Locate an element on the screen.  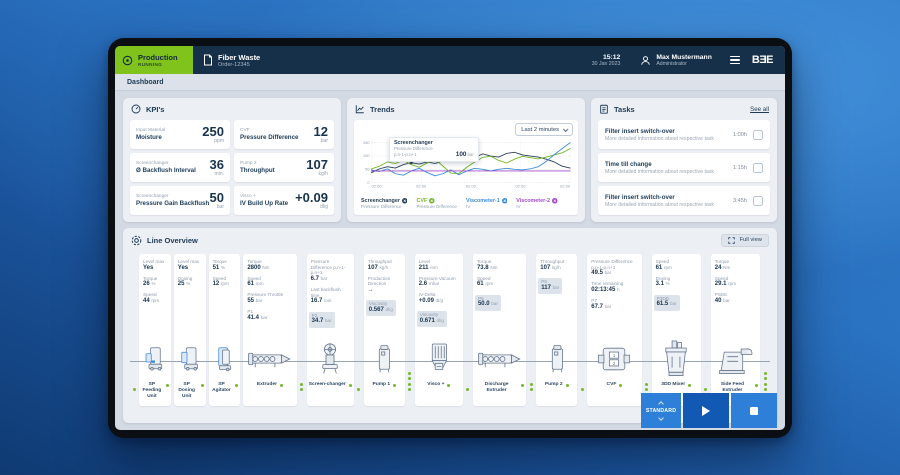
kpi-value-block: 36 min. is located at coordinates (217, 167).